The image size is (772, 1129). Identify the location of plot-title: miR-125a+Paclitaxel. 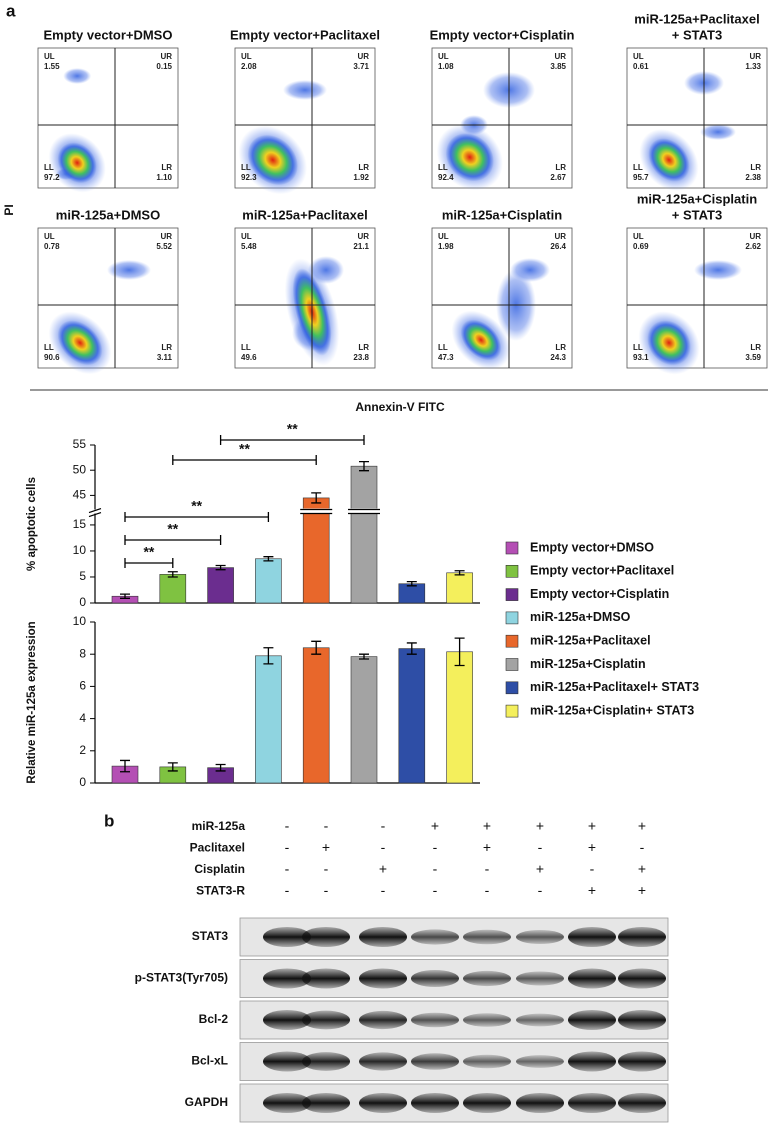
(304, 214).